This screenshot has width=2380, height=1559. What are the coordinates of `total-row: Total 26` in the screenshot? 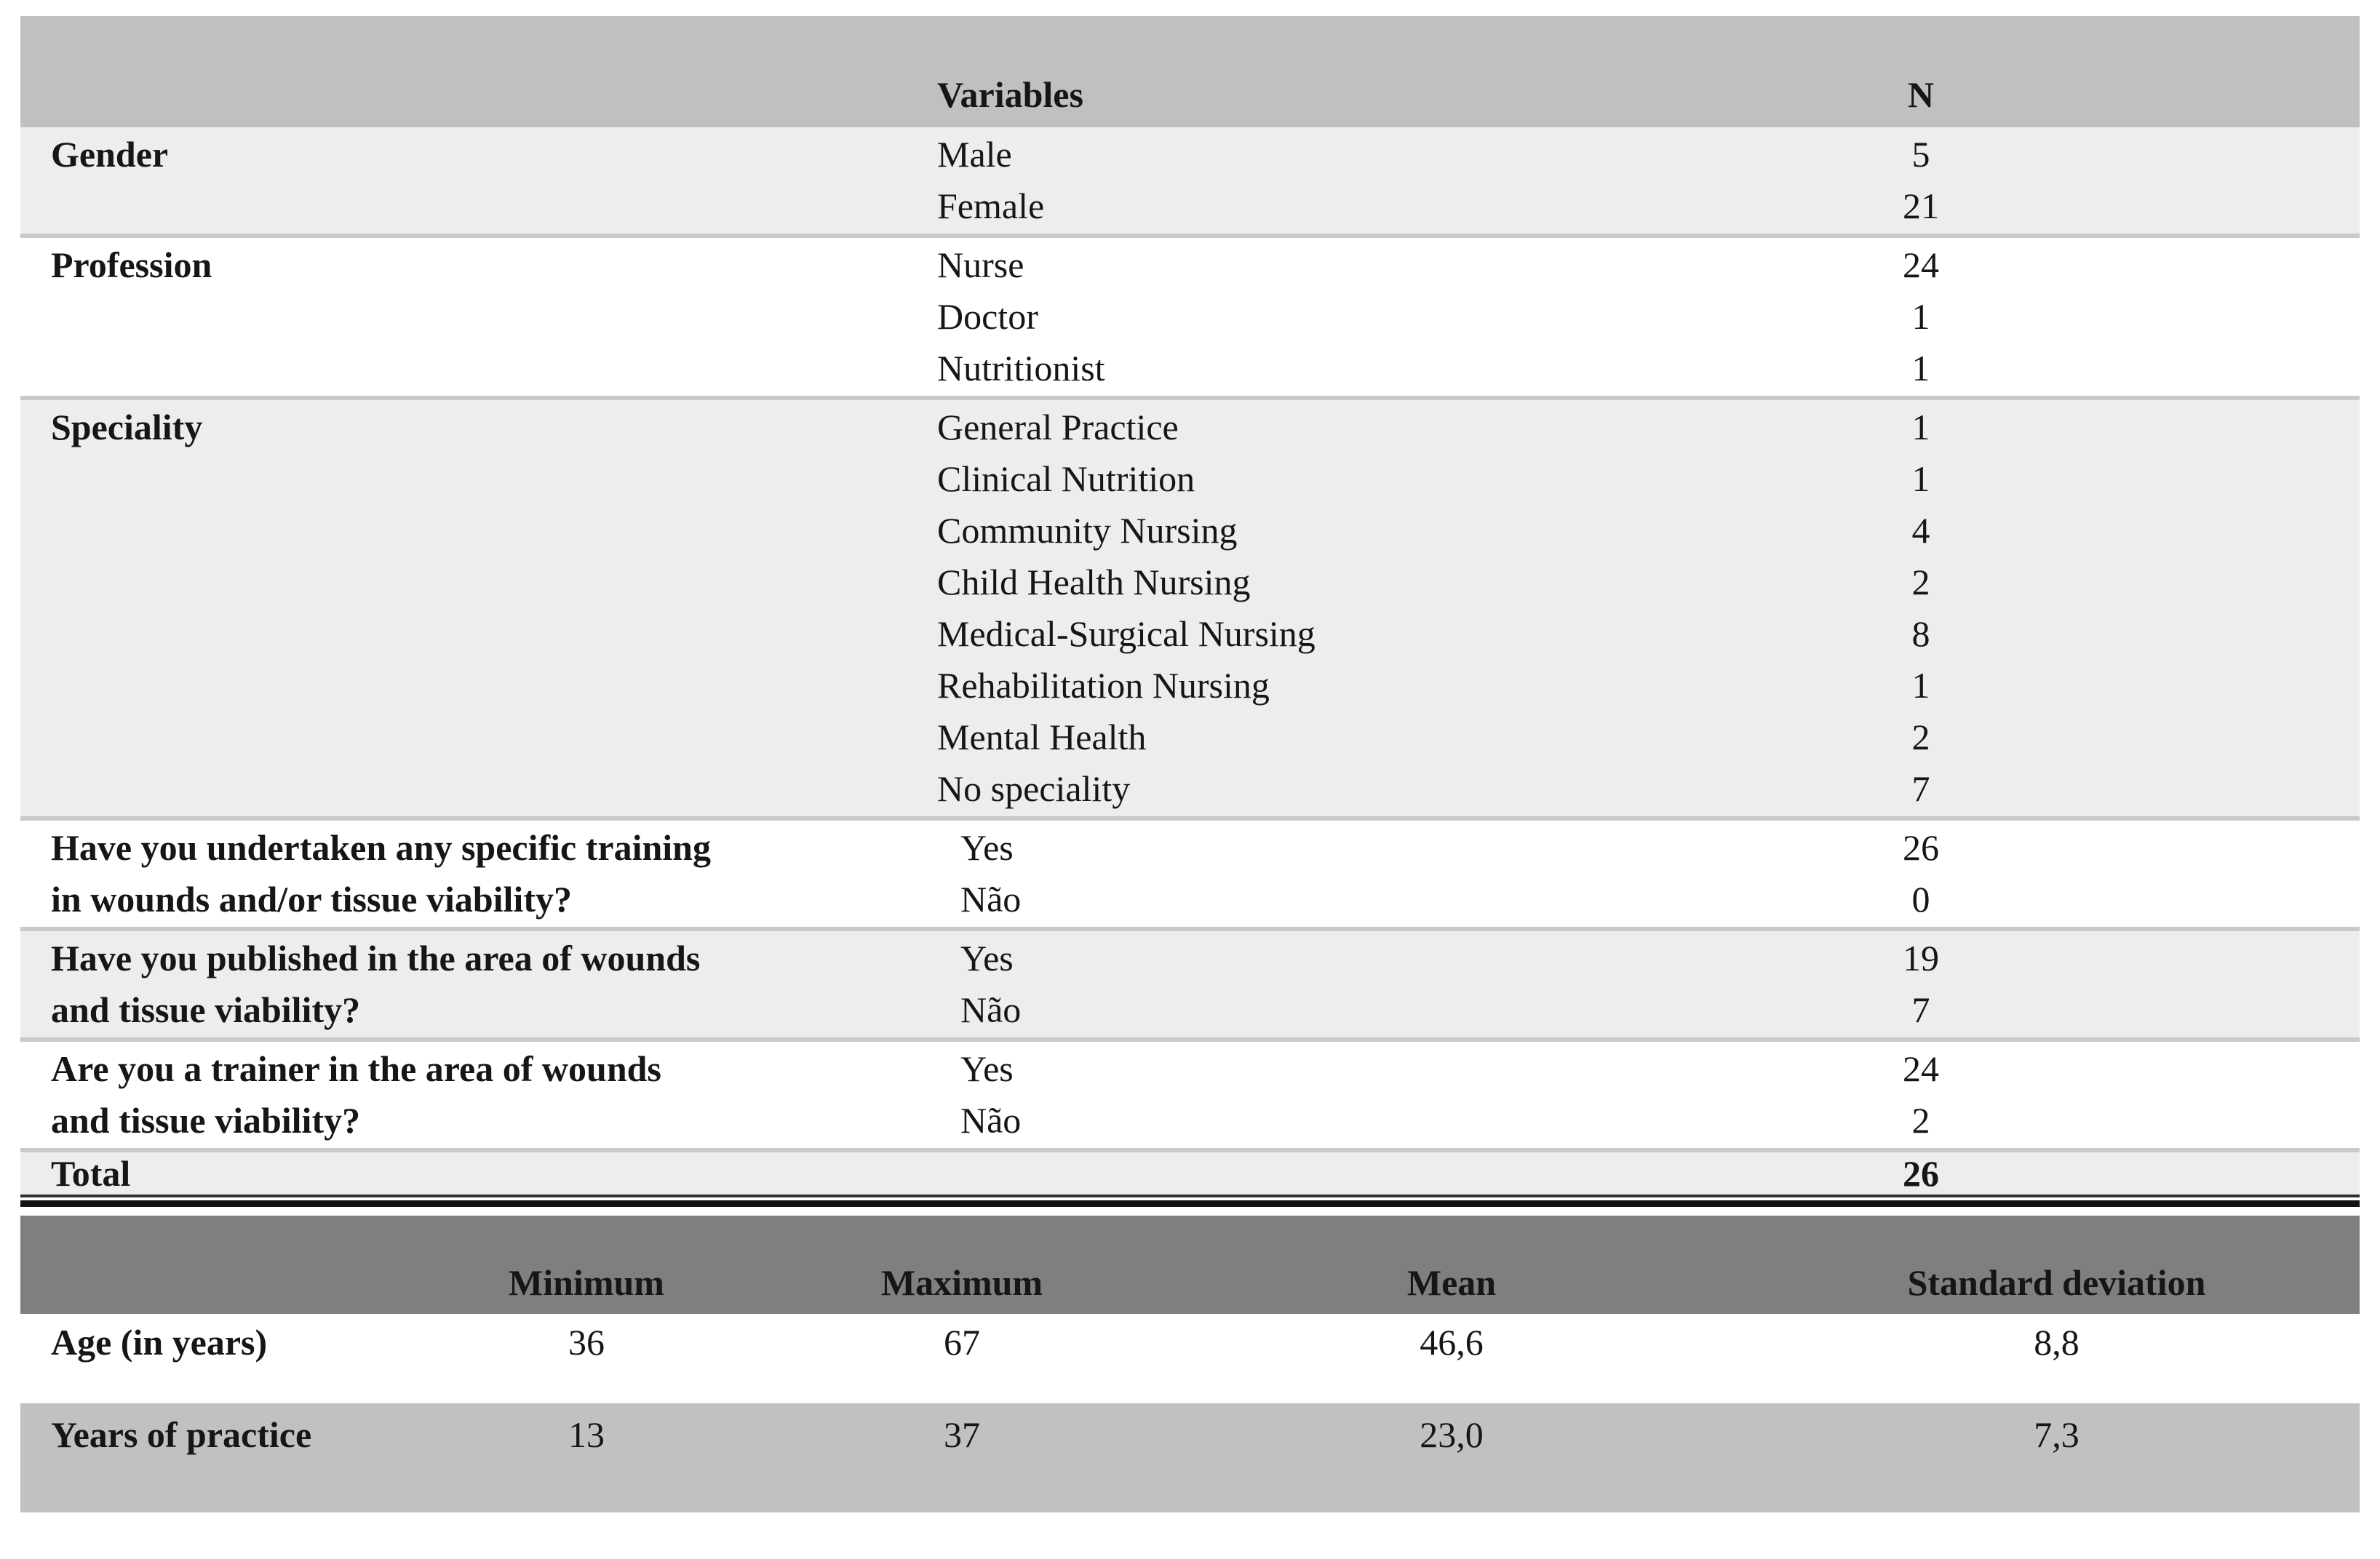 It's located at (1190, 1171).